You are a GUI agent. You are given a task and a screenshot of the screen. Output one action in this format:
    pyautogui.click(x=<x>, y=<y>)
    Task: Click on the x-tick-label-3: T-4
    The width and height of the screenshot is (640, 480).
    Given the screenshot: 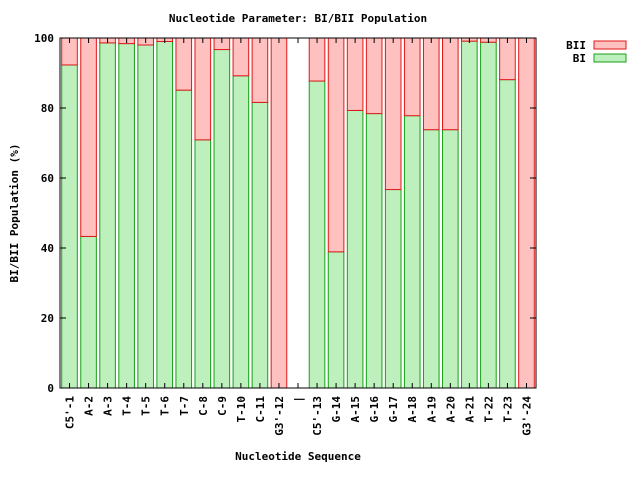 What is the action you would take?
    pyautogui.click(x=127, y=406)
    